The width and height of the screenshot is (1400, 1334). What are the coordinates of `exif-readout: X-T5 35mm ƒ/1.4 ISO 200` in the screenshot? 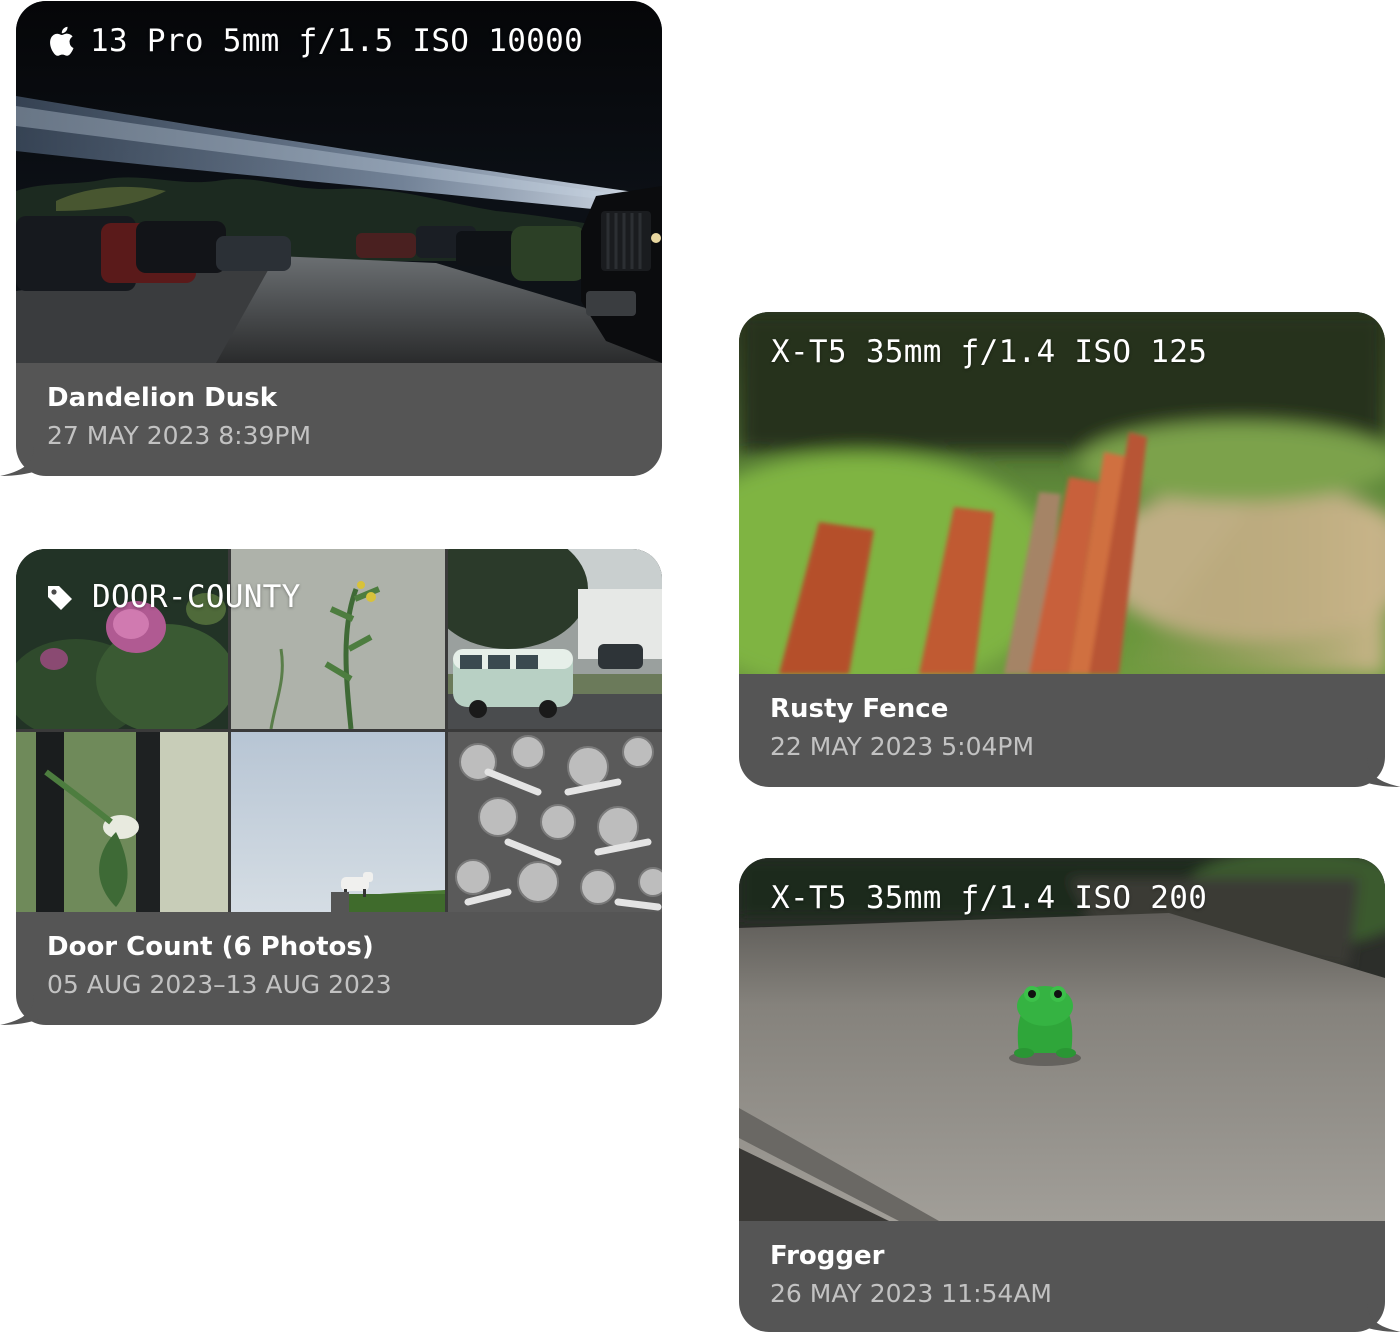 It's located at (989, 898).